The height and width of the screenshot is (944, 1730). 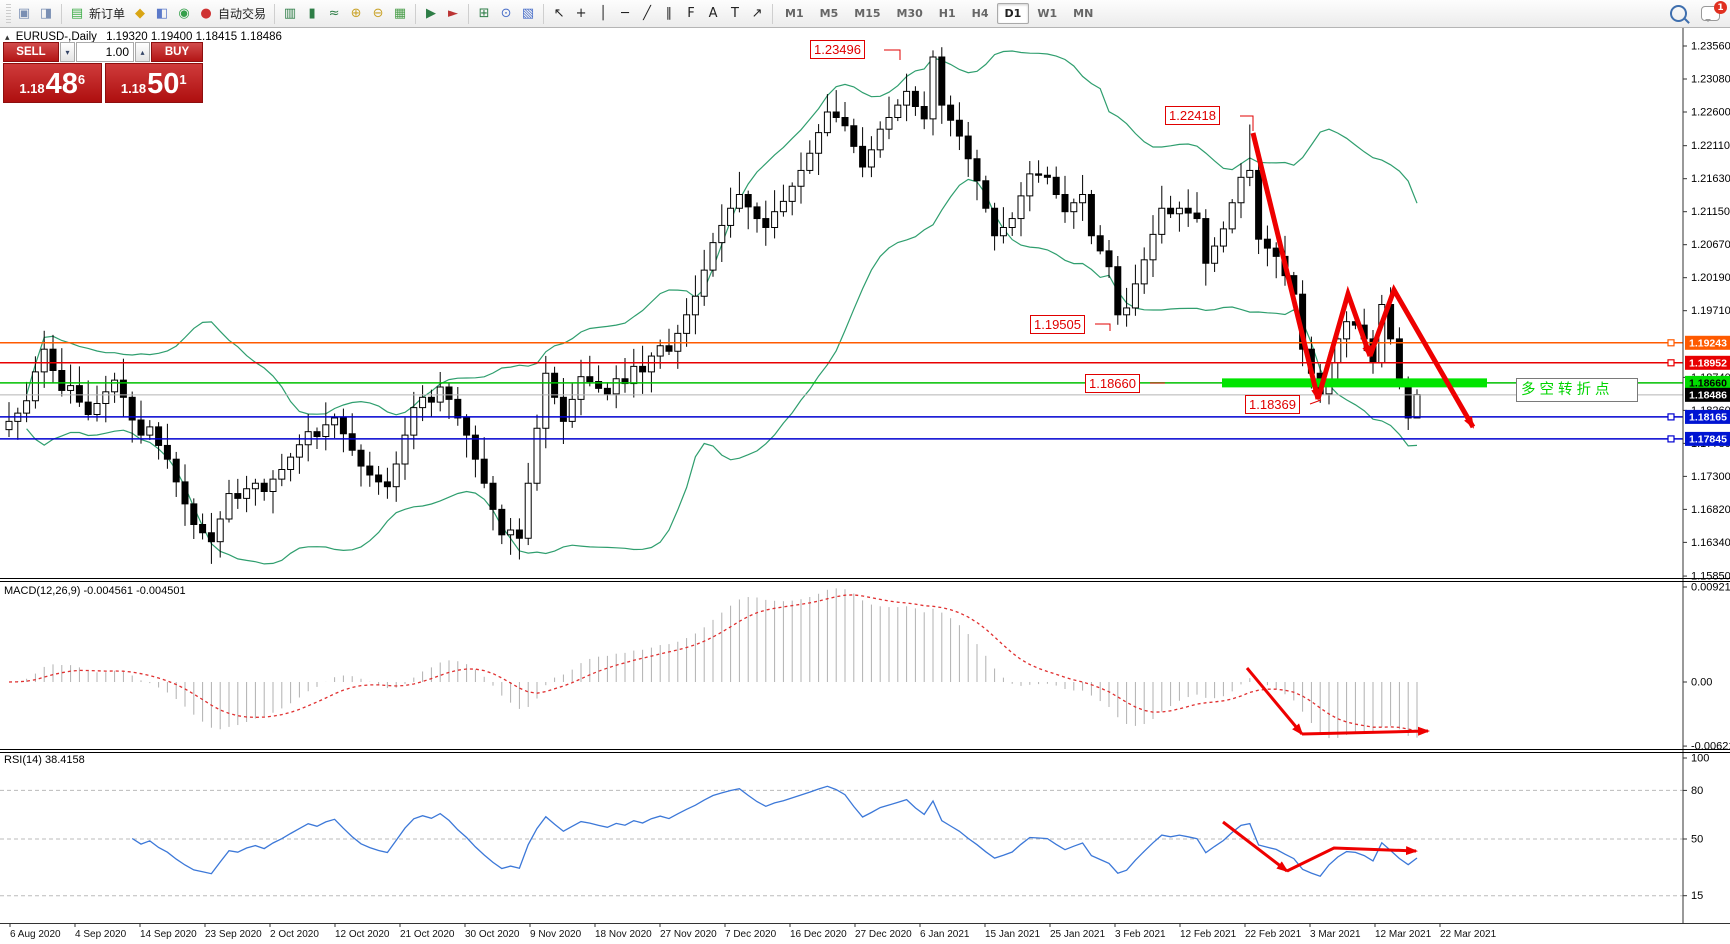 What do you see at coordinates (400, 13) in the screenshot?
I see `tile-windows-icon: ▦` at bounding box center [400, 13].